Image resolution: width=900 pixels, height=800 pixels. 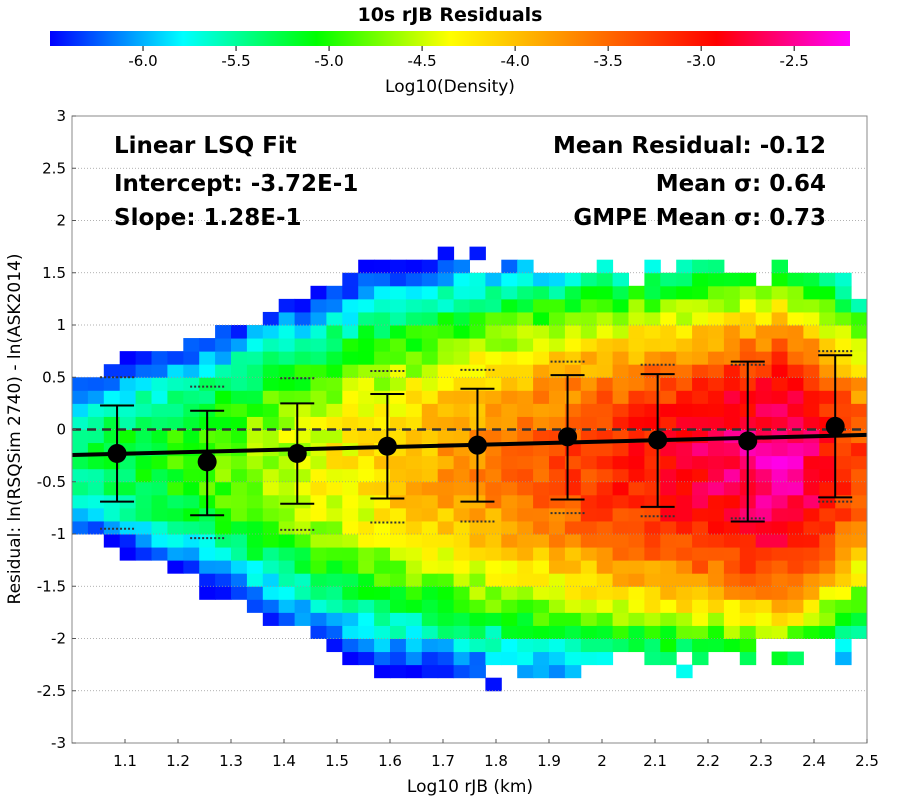 What do you see at coordinates (708, 761) in the screenshot?
I see `x-tick-label: 2.2` at bounding box center [708, 761].